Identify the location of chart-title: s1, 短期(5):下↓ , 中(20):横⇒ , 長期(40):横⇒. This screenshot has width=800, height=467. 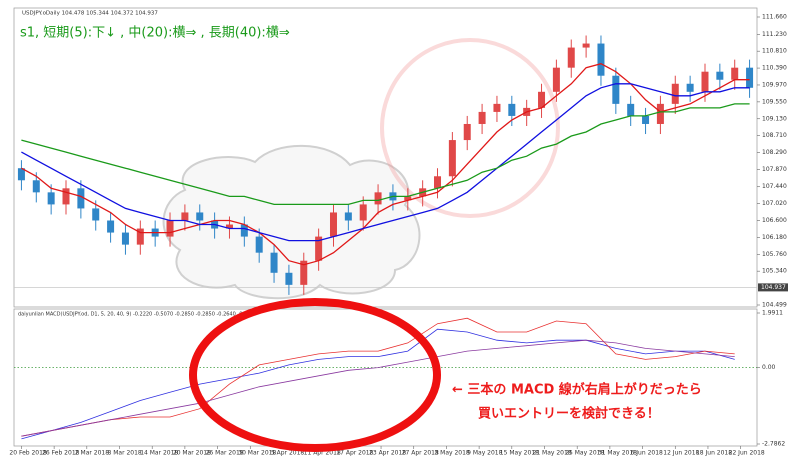
(155, 33).